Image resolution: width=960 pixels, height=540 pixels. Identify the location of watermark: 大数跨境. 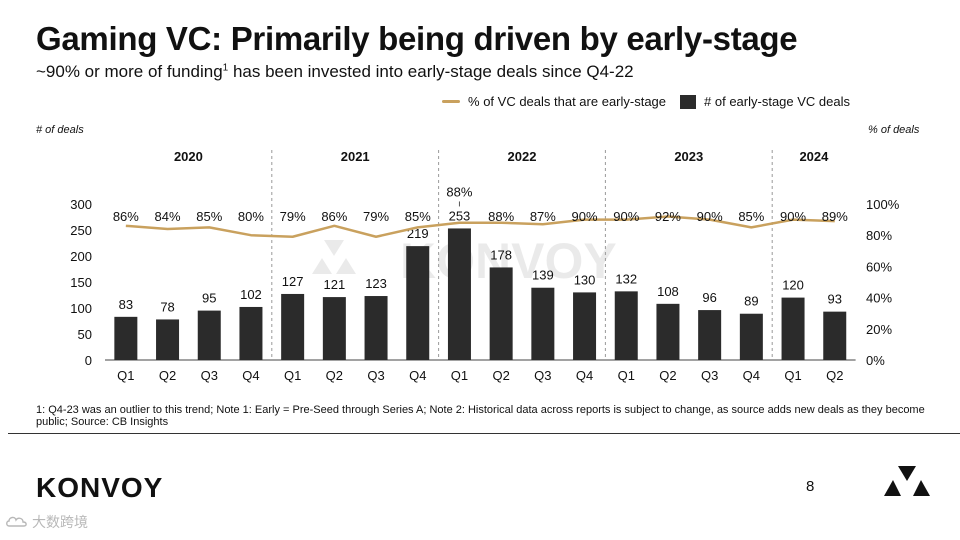
(47, 522).